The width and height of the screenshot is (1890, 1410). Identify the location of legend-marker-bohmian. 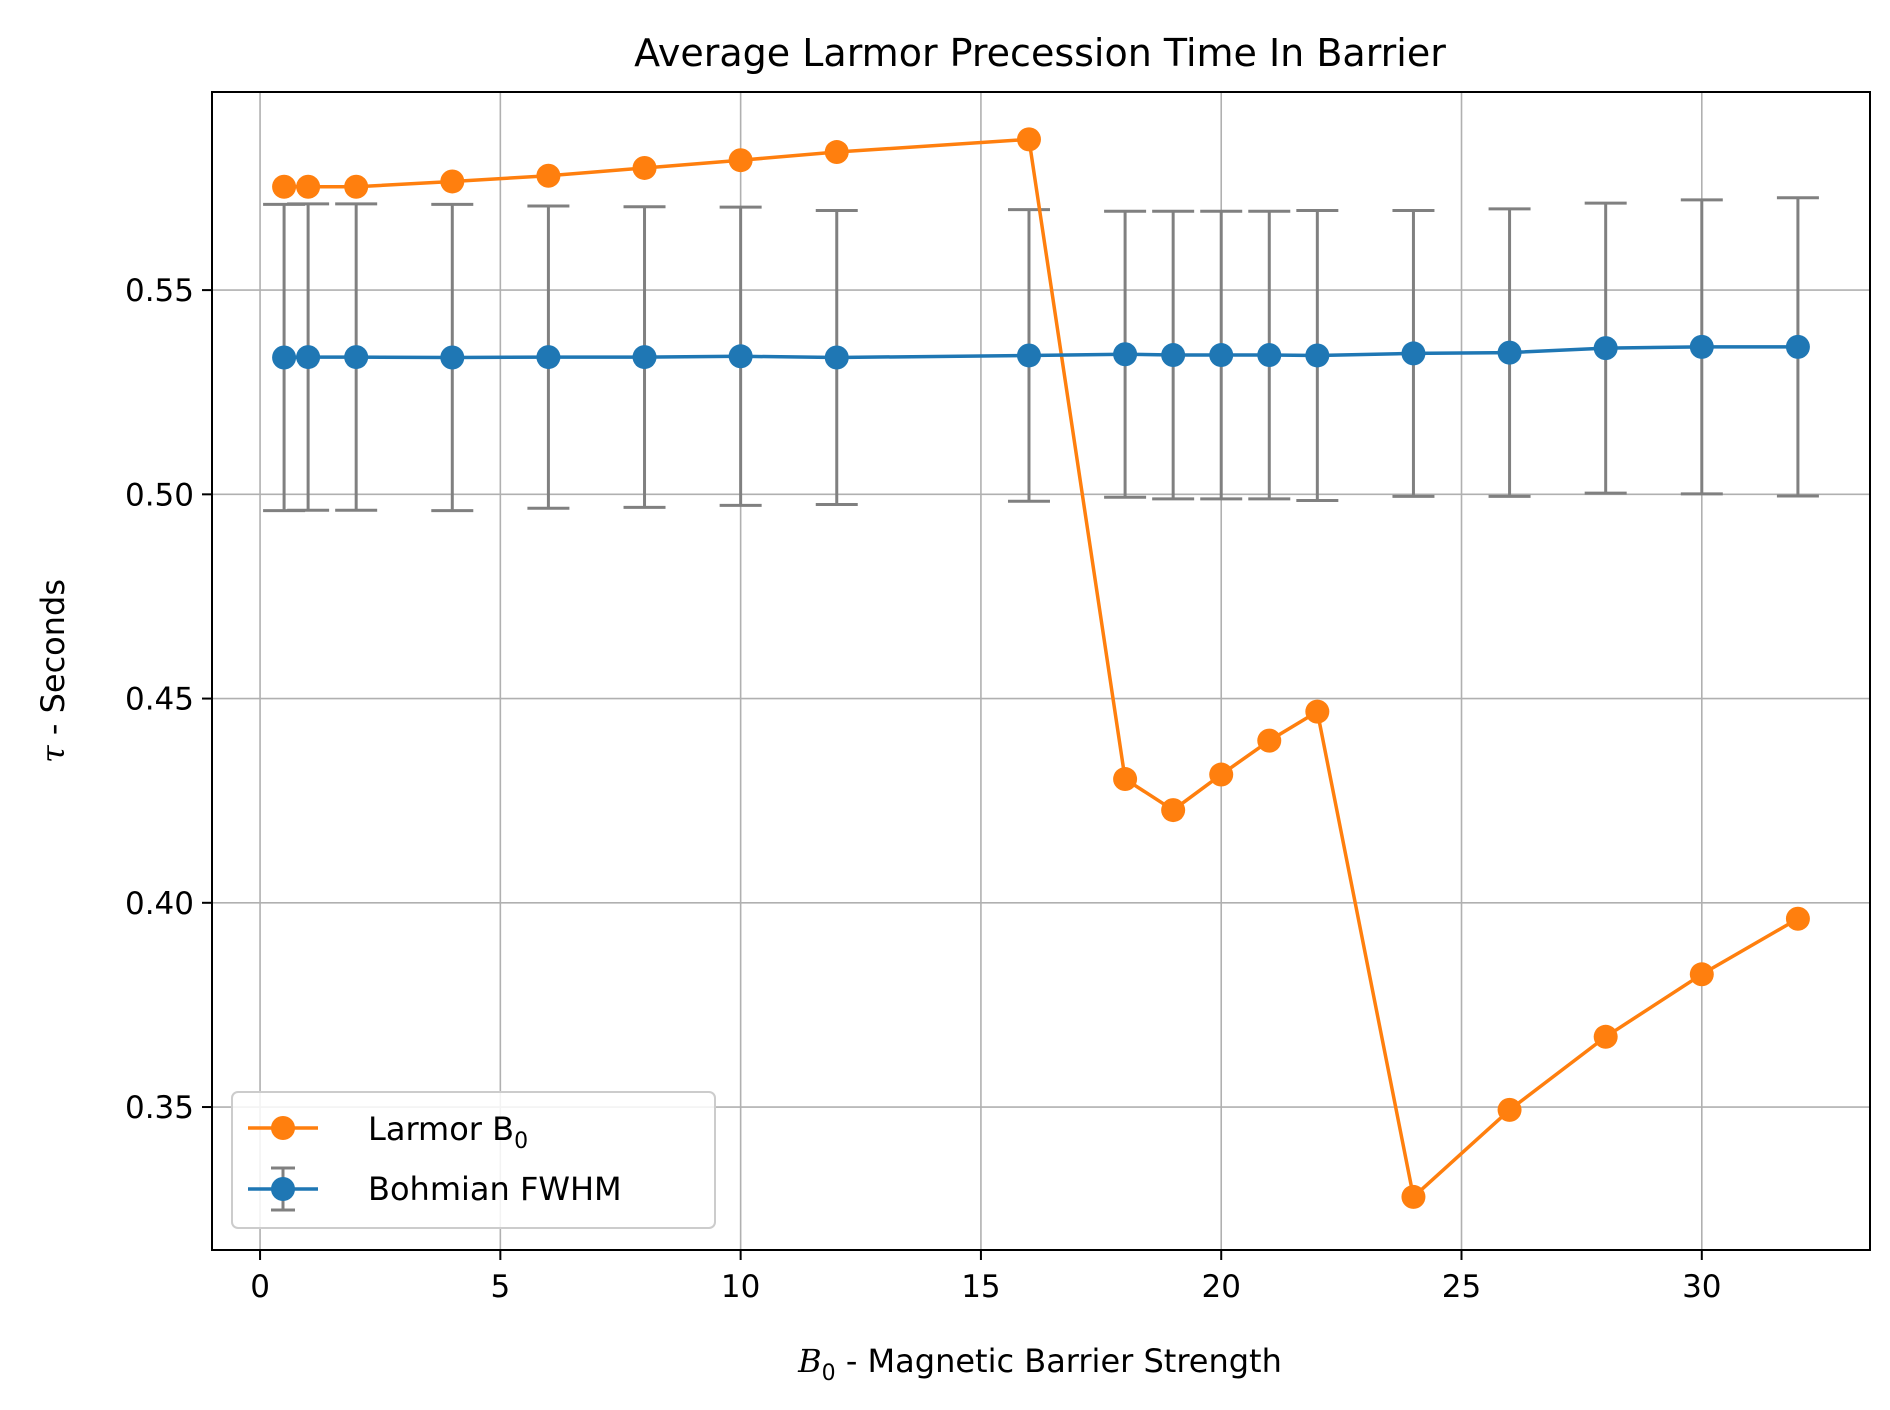
(283, 1189).